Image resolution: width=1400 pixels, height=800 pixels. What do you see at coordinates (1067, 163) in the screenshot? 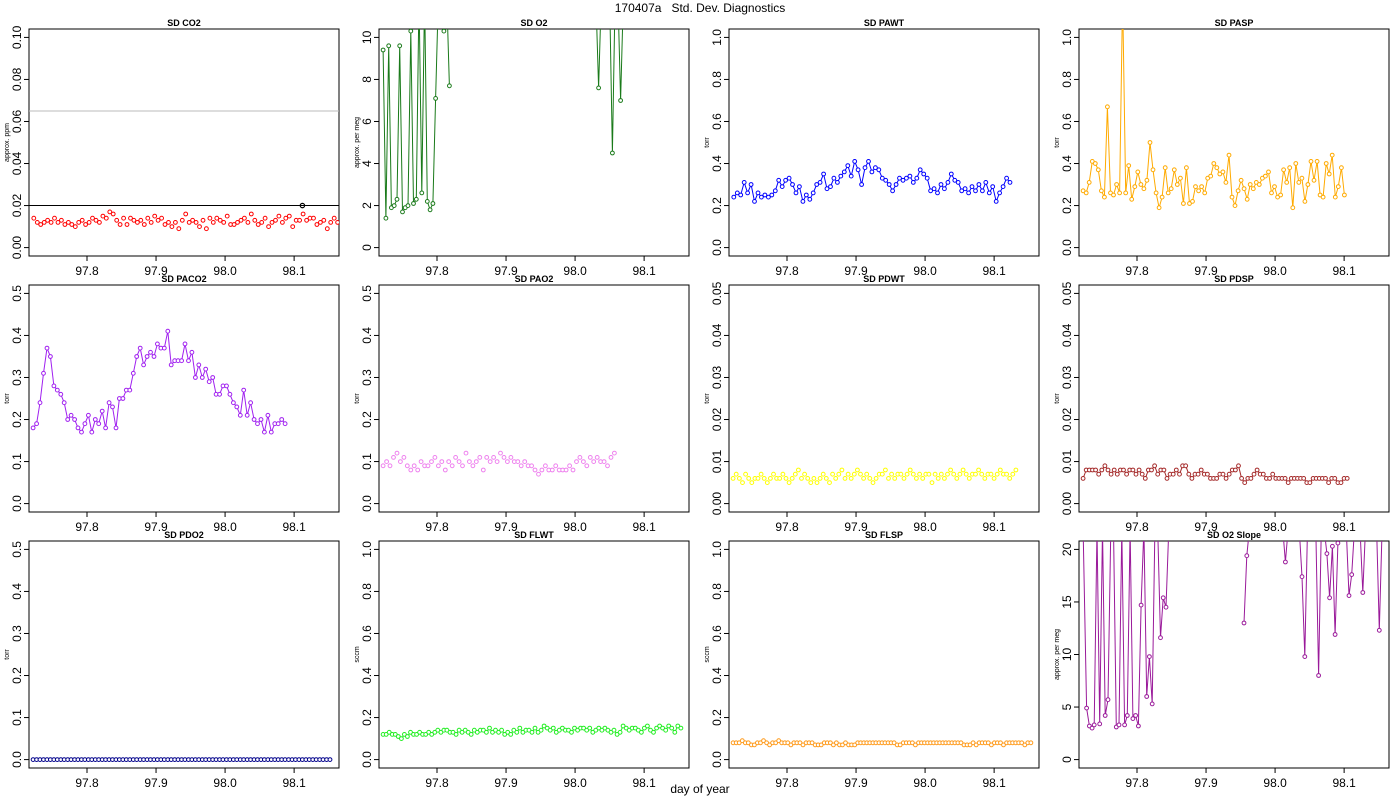
I see `panel-sd-pasp-ytick-label: 0.4` at bounding box center [1067, 163].